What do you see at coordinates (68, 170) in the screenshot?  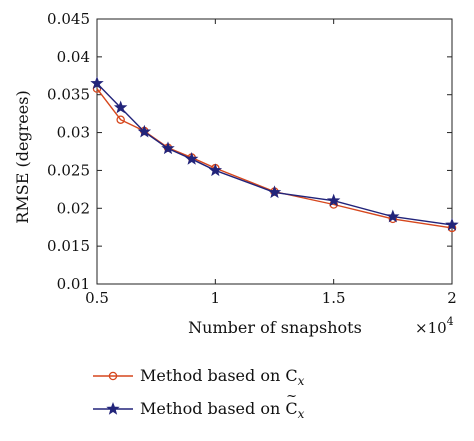 I see `y-tick-label: 0.025` at bounding box center [68, 170].